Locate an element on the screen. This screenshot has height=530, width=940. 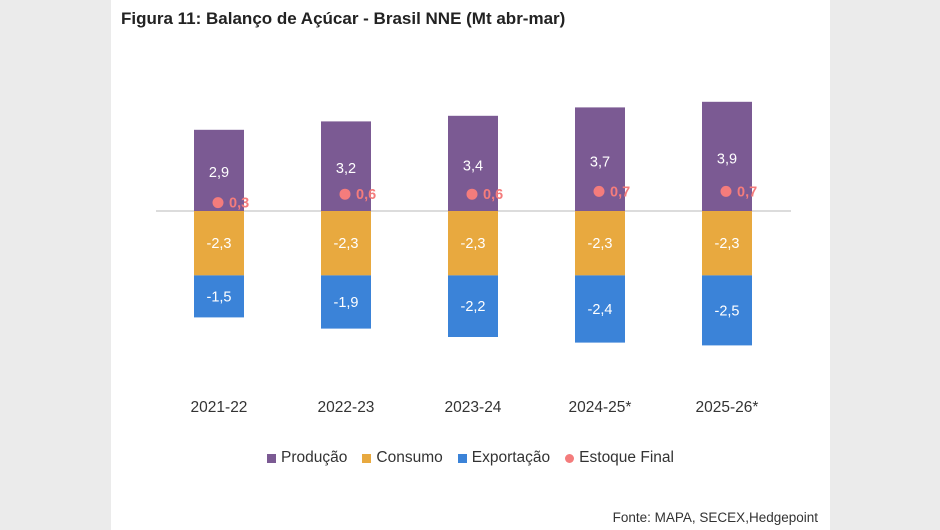
bar-label-producao: 2,9 is located at coordinates (219, 173).